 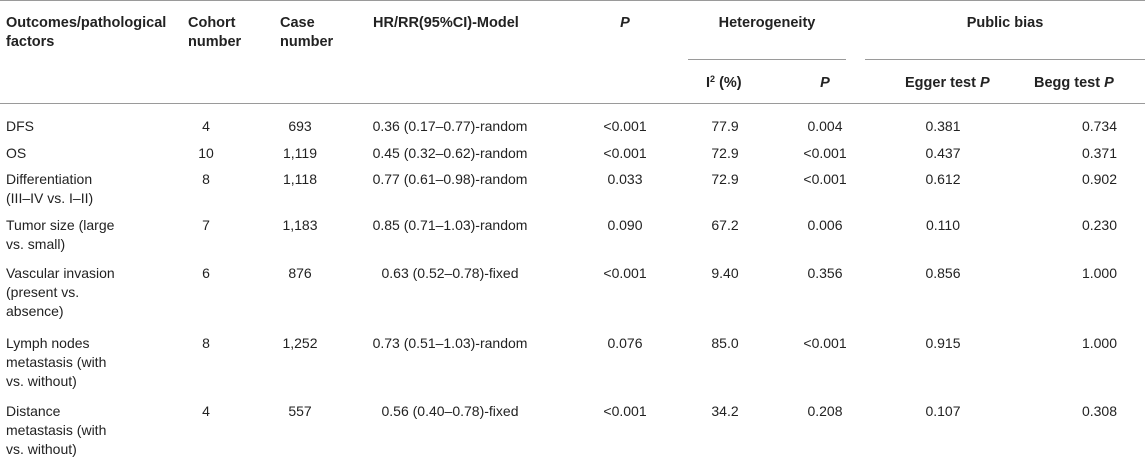 What do you see at coordinates (947, 83) in the screenshot?
I see `header-egger-test-p: Egger test P` at bounding box center [947, 83].